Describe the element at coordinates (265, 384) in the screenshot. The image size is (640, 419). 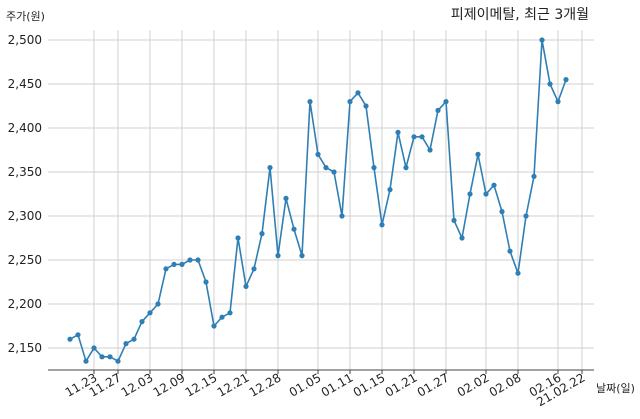
I see `x-tick-label: 12.28` at that location.